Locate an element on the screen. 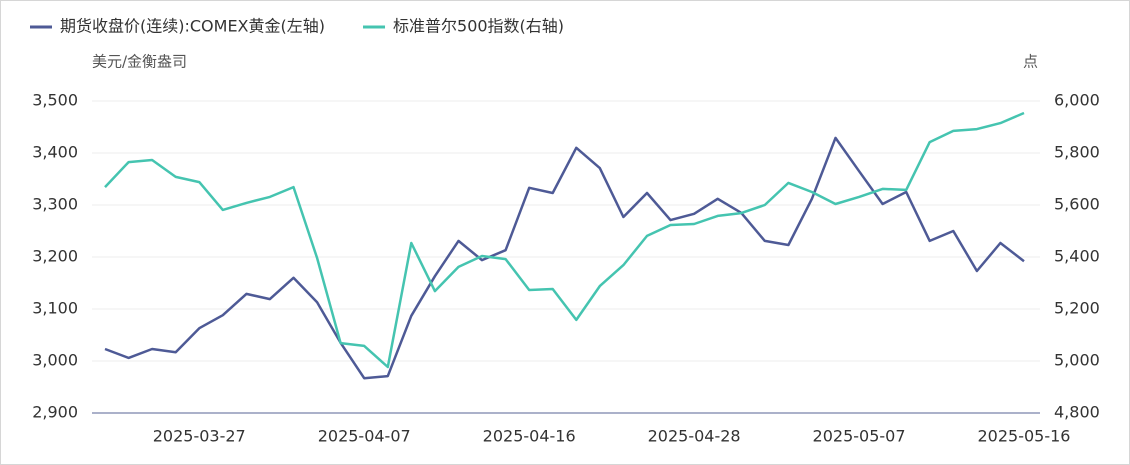 This screenshot has height=465, width=1130. y2-tick-label: 5,200 is located at coordinates (1077, 308).